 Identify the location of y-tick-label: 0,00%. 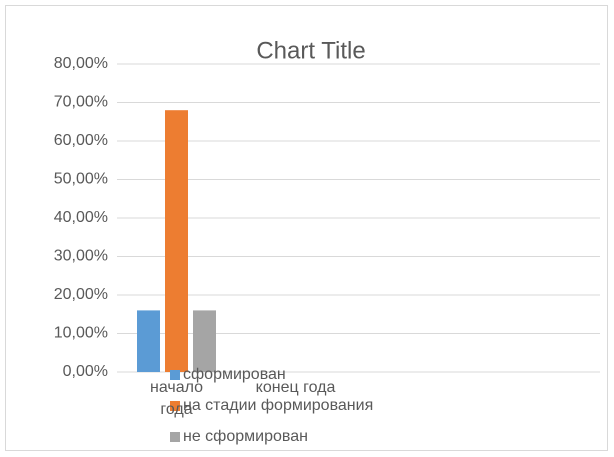
(85, 371).